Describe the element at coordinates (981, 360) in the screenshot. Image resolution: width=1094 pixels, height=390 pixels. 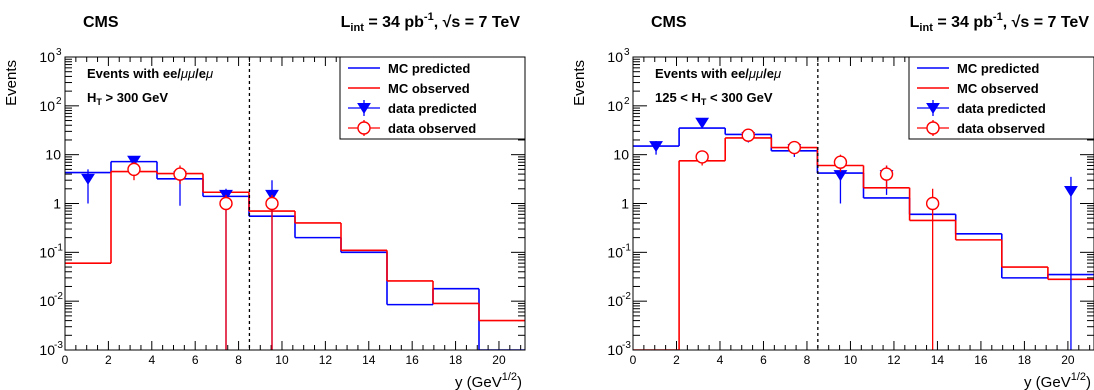
I see `x-tick-label: 16` at that location.